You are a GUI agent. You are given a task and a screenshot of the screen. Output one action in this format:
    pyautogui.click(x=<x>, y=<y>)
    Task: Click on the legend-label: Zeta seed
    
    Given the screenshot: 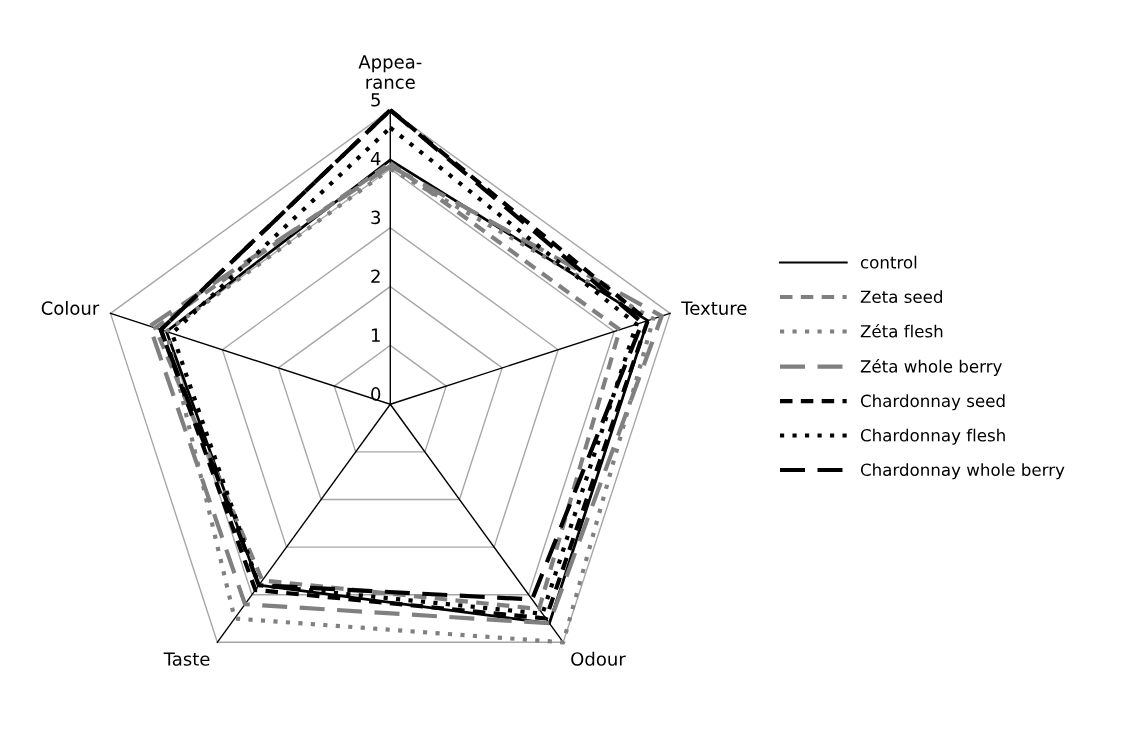 What is the action you would take?
    pyautogui.click(x=901, y=297)
    